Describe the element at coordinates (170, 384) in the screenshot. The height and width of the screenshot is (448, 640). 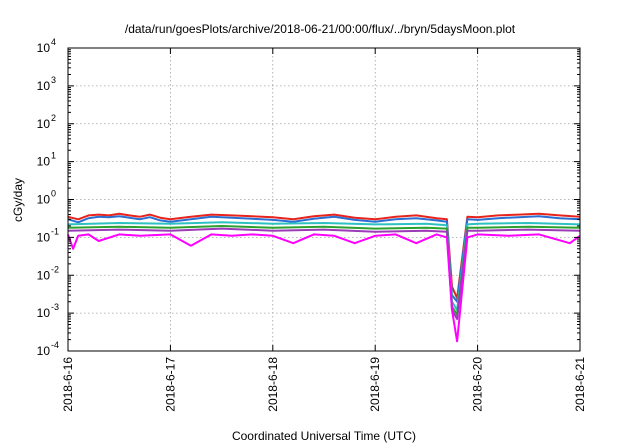
I see `x-tick-label: 2018-6-17` at that location.